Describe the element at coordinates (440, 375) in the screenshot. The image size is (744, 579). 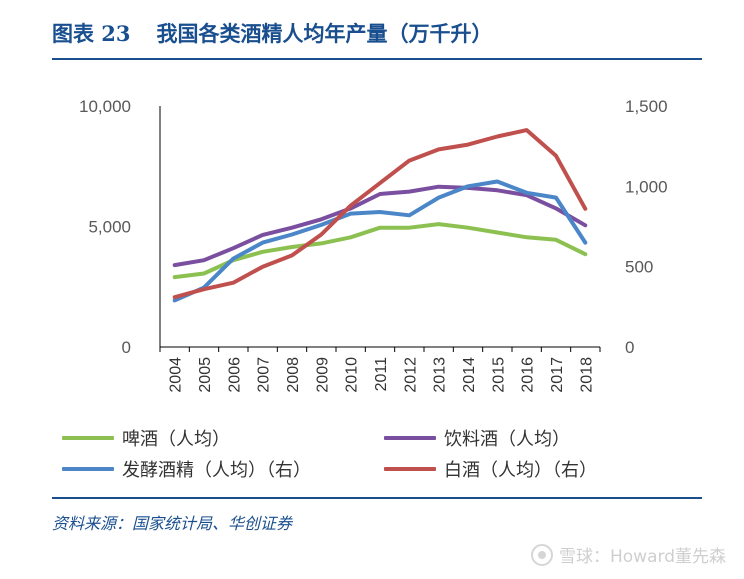
I see `x-tick-label: 2013` at that location.